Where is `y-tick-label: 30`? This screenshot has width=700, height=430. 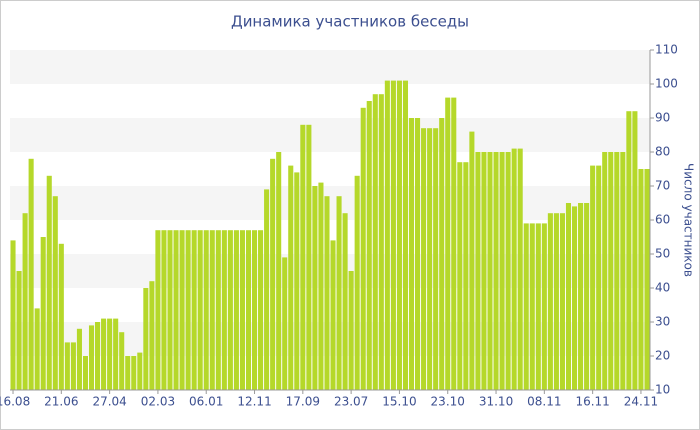 y-tick-label: 30 is located at coordinates (662, 322).